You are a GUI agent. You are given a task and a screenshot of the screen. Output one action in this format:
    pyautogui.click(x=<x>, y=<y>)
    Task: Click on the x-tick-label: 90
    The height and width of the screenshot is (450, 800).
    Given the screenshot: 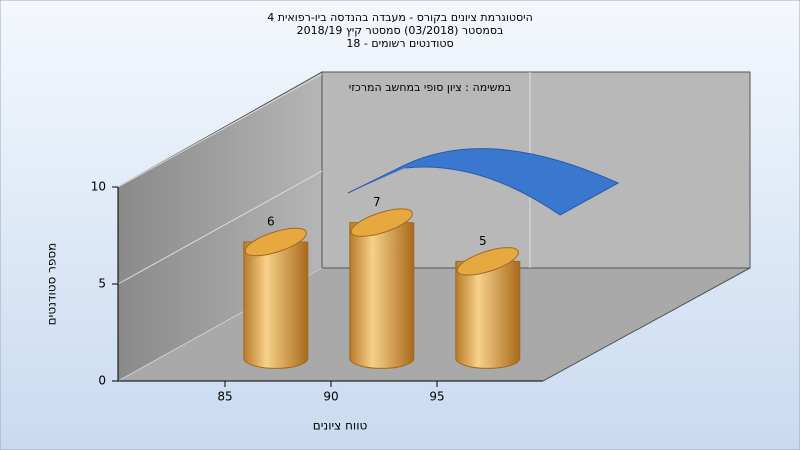 What is the action you would take?
    pyautogui.click(x=330, y=397)
    